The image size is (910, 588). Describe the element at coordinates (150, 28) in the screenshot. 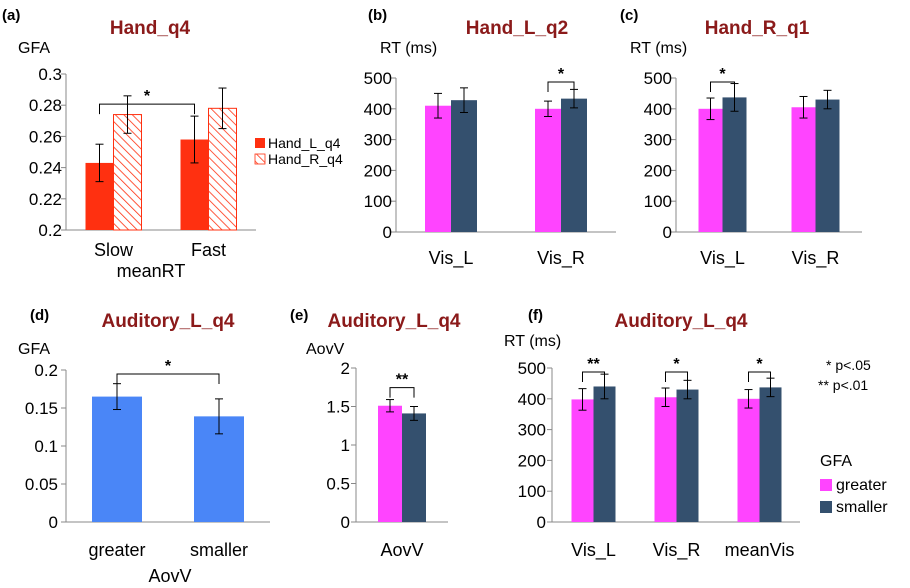

I see `panel-a-title: Hand_q4` at that location.